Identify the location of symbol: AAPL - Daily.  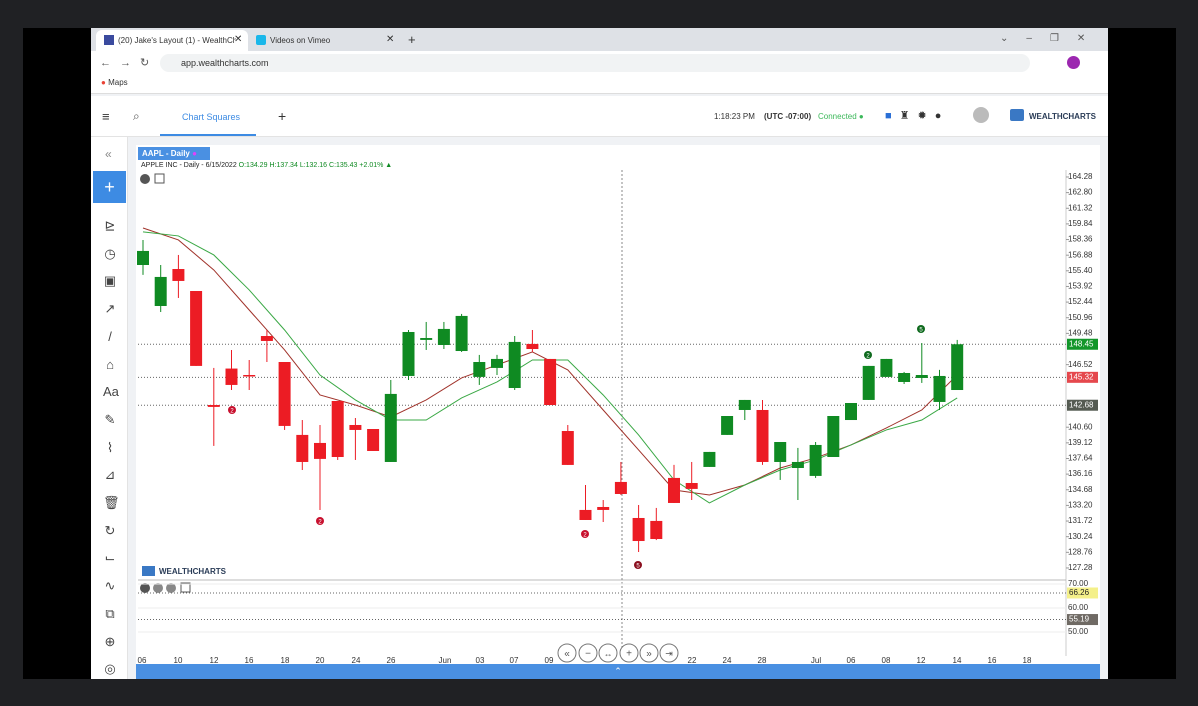
(166, 153).